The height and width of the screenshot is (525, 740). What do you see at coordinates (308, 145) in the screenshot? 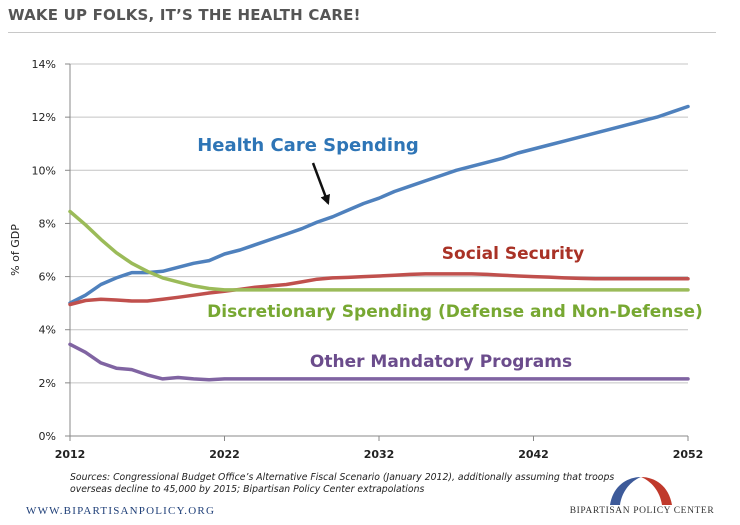
I see `series-label: Health Care Spending` at bounding box center [308, 145].